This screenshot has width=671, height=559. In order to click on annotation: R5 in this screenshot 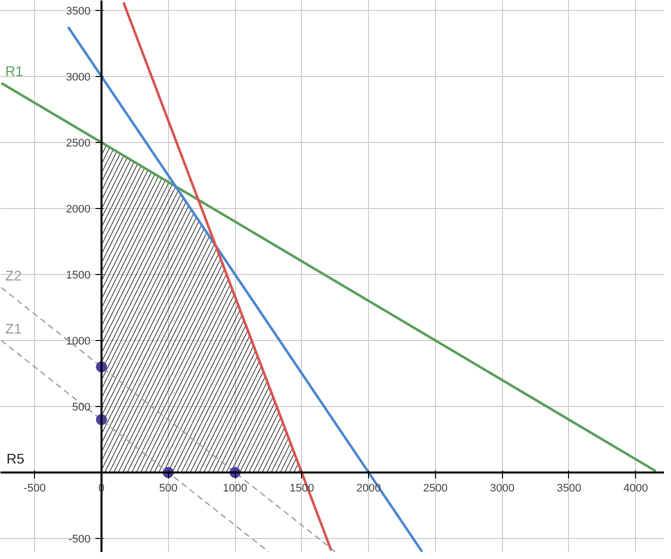, I will do `click(15, 458)`.